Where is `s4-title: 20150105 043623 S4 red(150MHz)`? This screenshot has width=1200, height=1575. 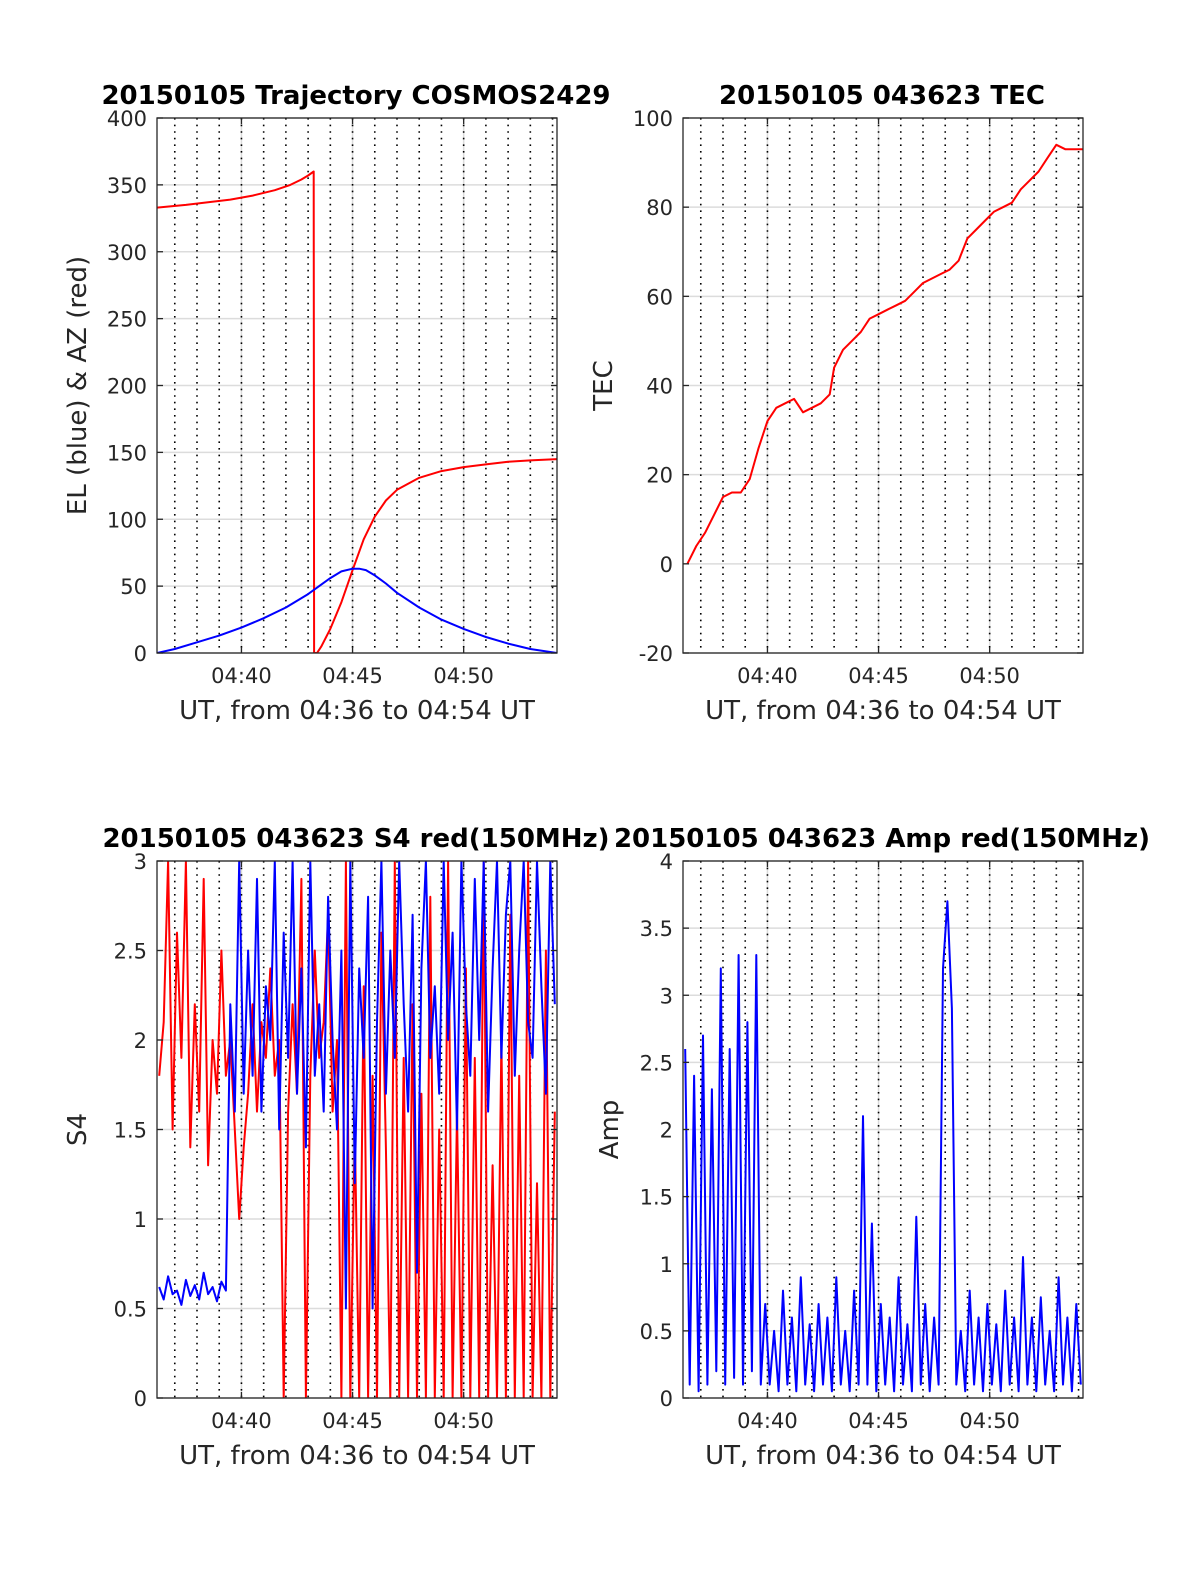 s4-title: 20150105 043623 S4 red(150MHz) is located at coordinates (355, 839).